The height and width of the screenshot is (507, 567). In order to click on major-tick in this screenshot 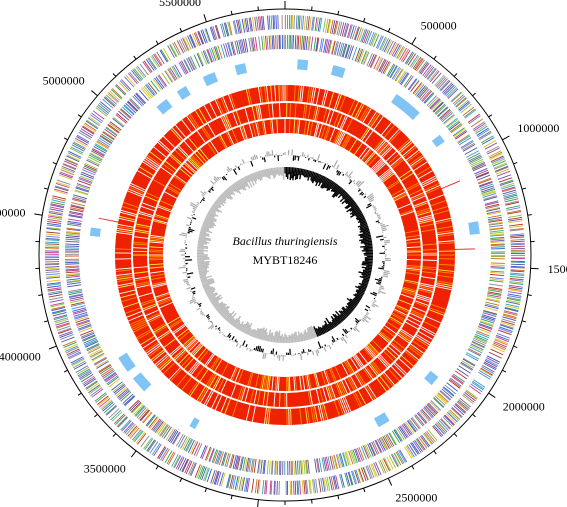, I will do `click(414, 41)`.